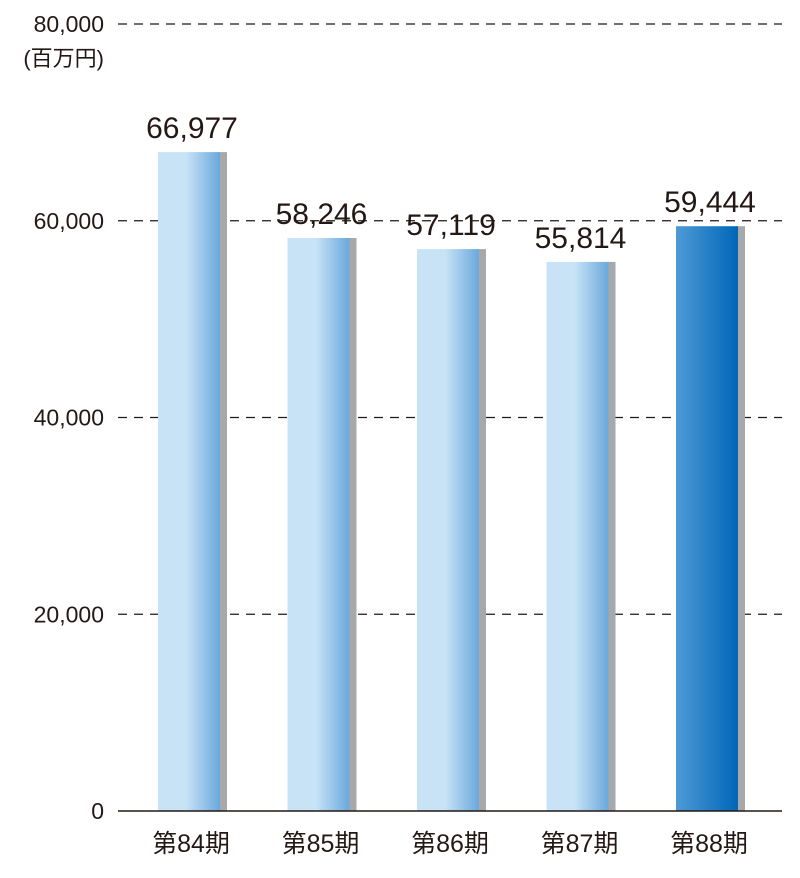 The image size is (800, 878). Describe the element at coordinates (63, 58) in the screenshot. I see `y-axis-unit-label: (百万円)` at that location.